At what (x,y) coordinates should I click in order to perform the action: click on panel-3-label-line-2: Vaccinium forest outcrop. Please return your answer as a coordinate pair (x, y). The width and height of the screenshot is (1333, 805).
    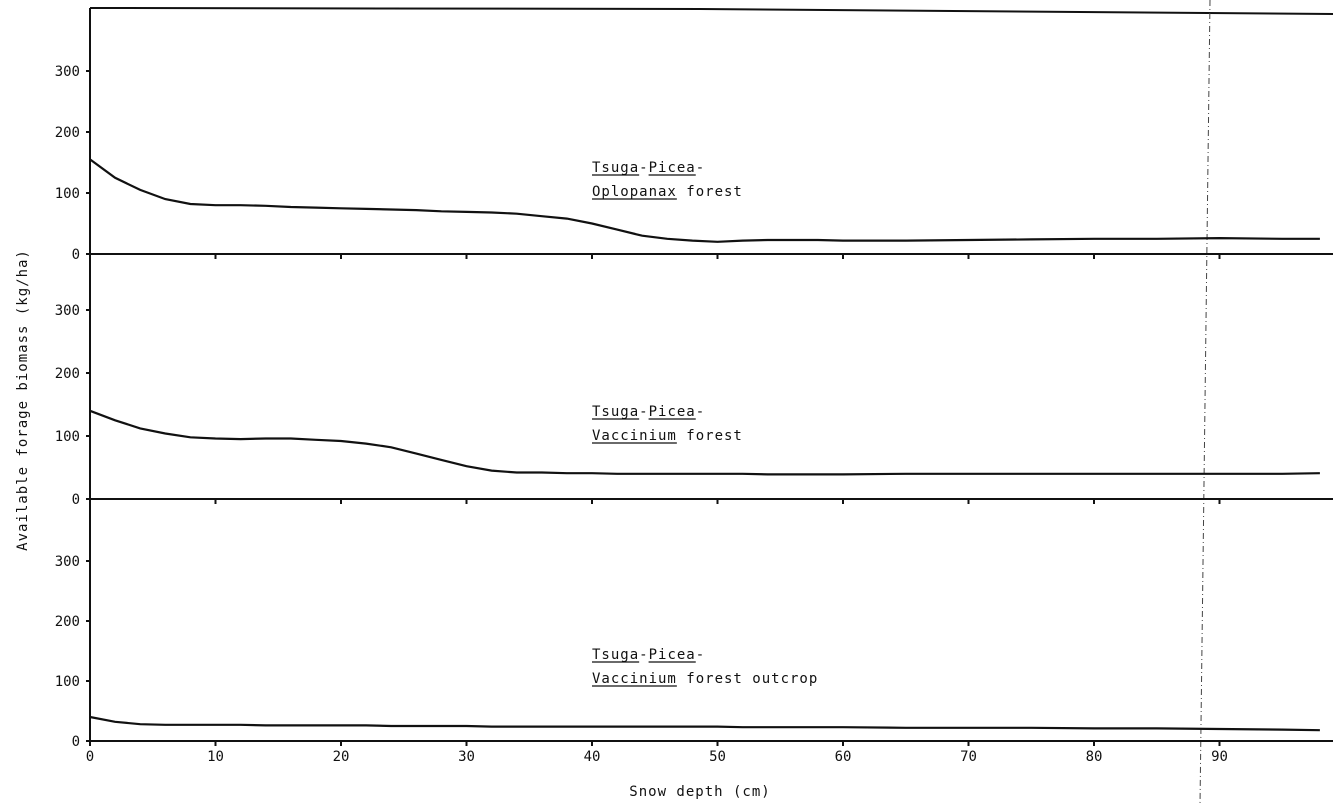
    Looking at the image, I should click on (705, 679).